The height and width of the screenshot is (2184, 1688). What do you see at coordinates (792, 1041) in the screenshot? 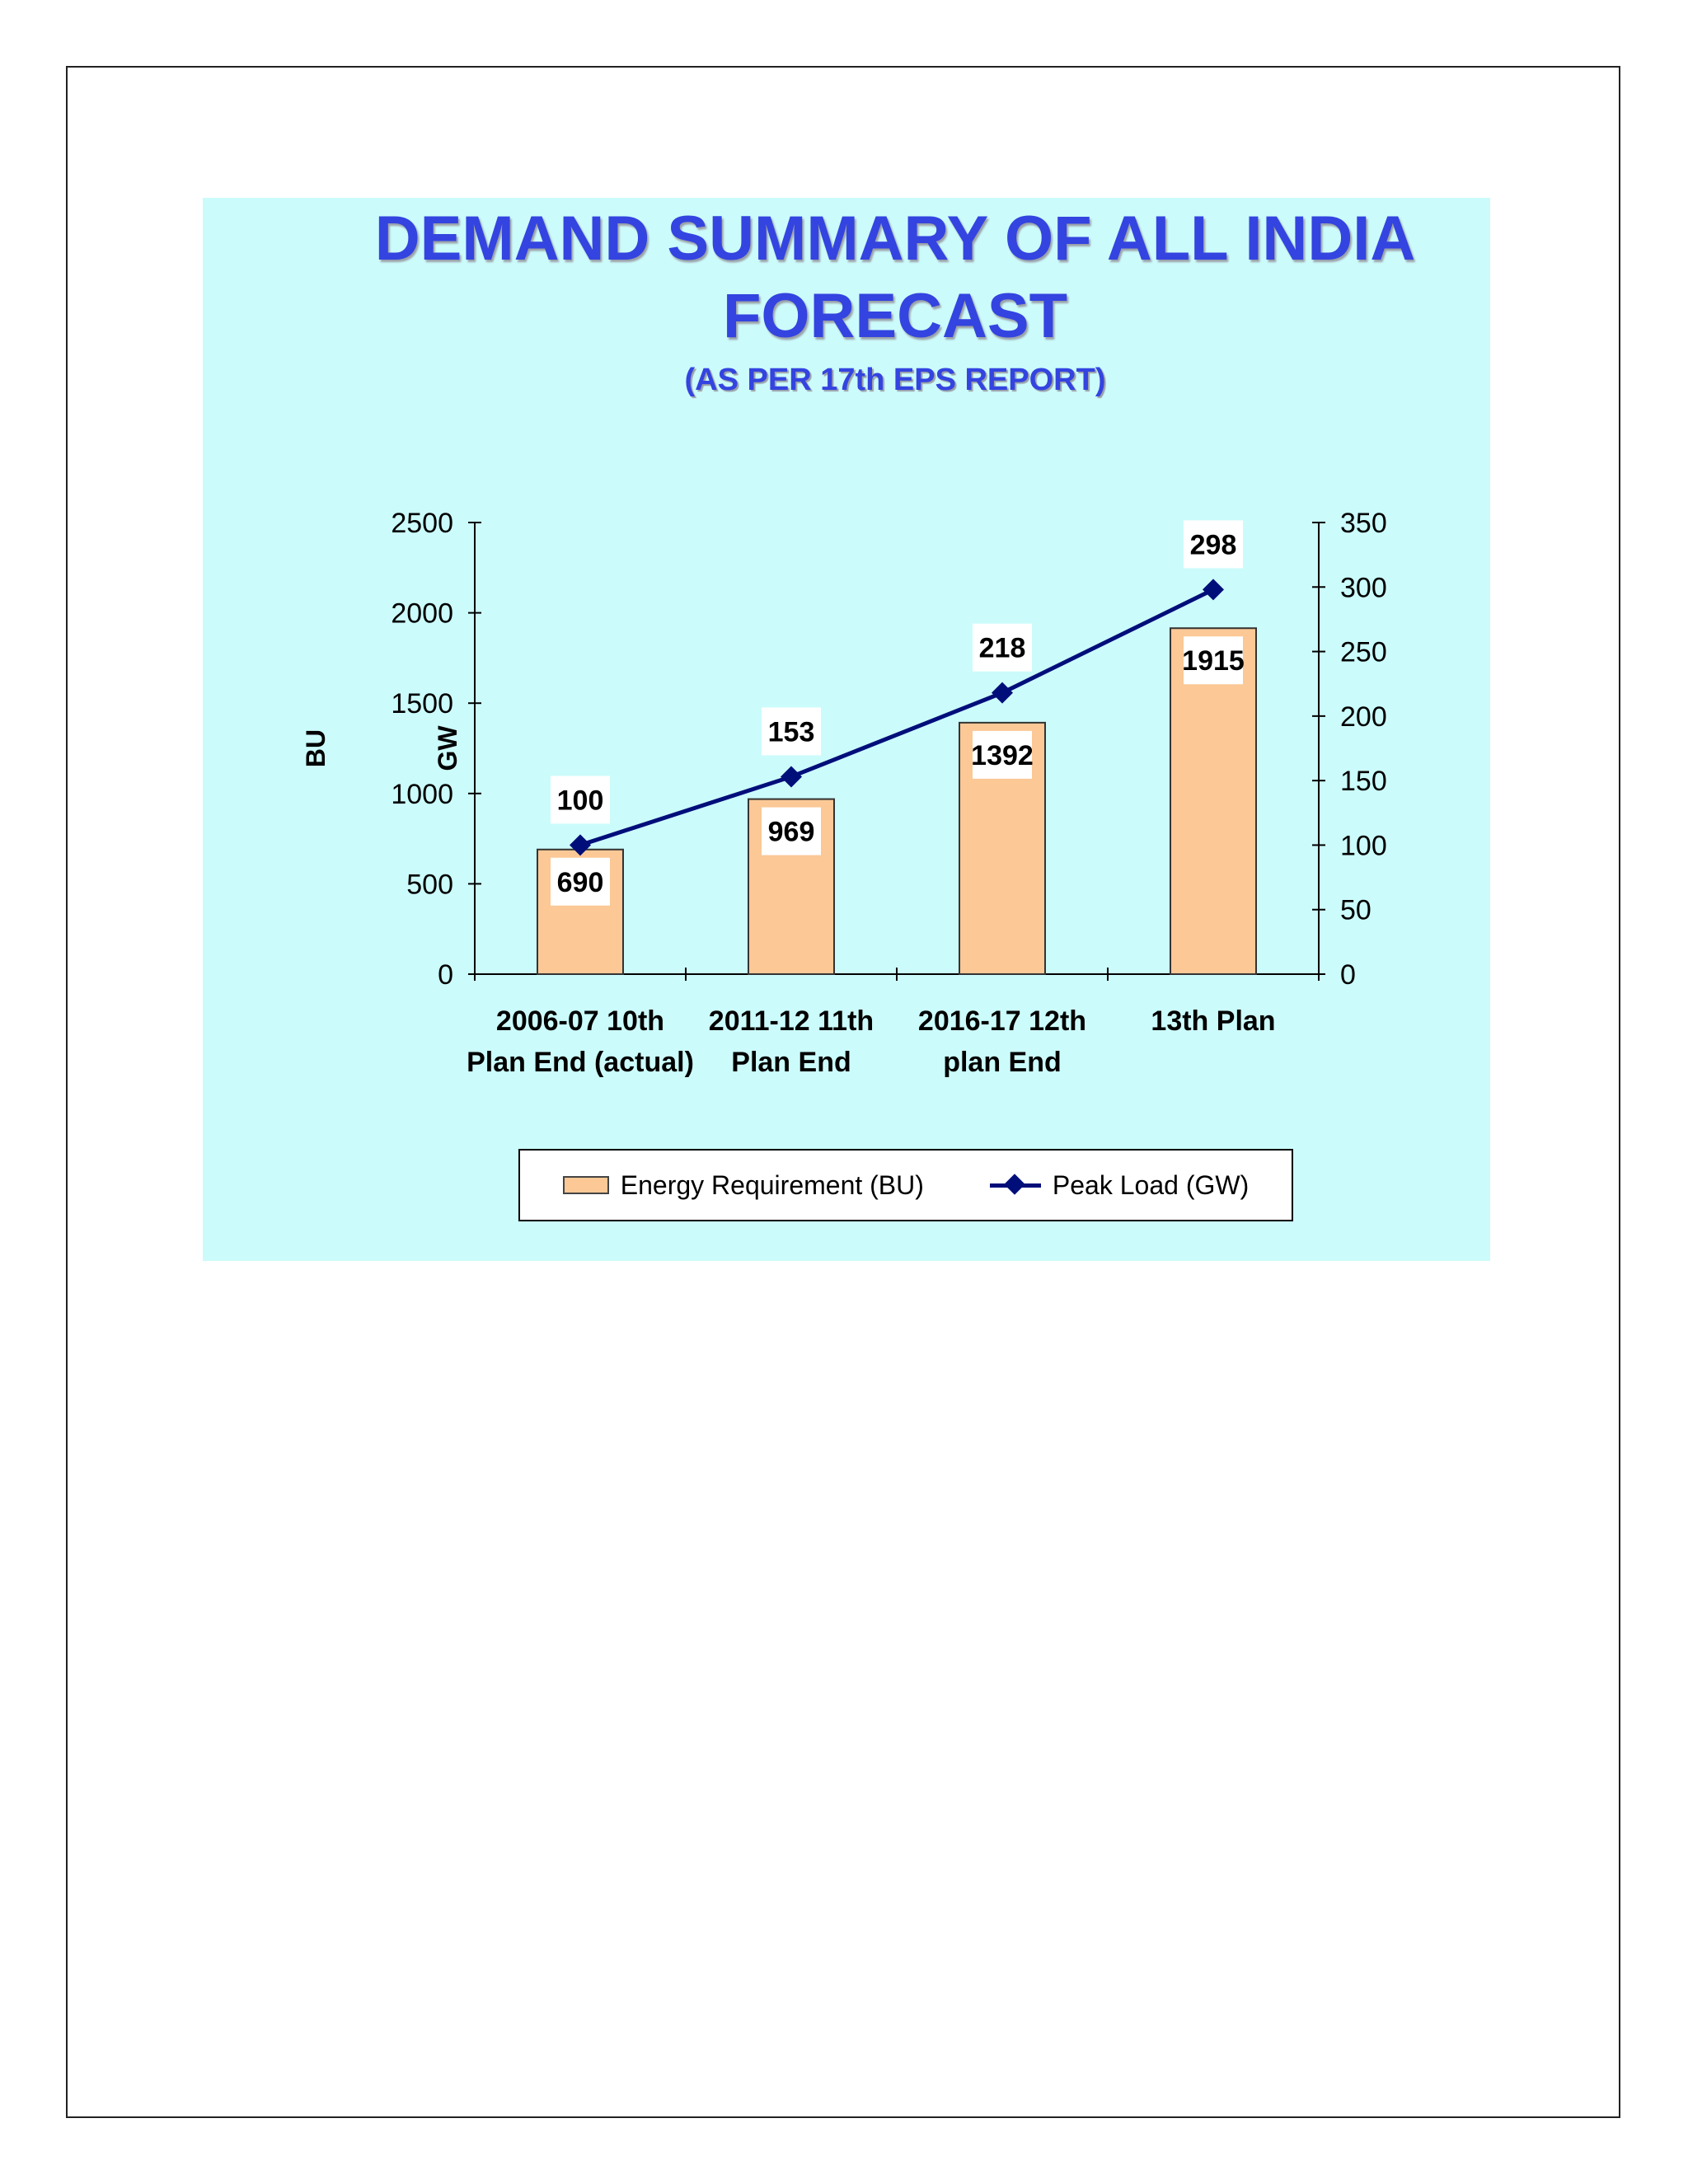
I see `x-category-label-1: 2011-12 11th Plan End` at bounding box center [792, 1041].